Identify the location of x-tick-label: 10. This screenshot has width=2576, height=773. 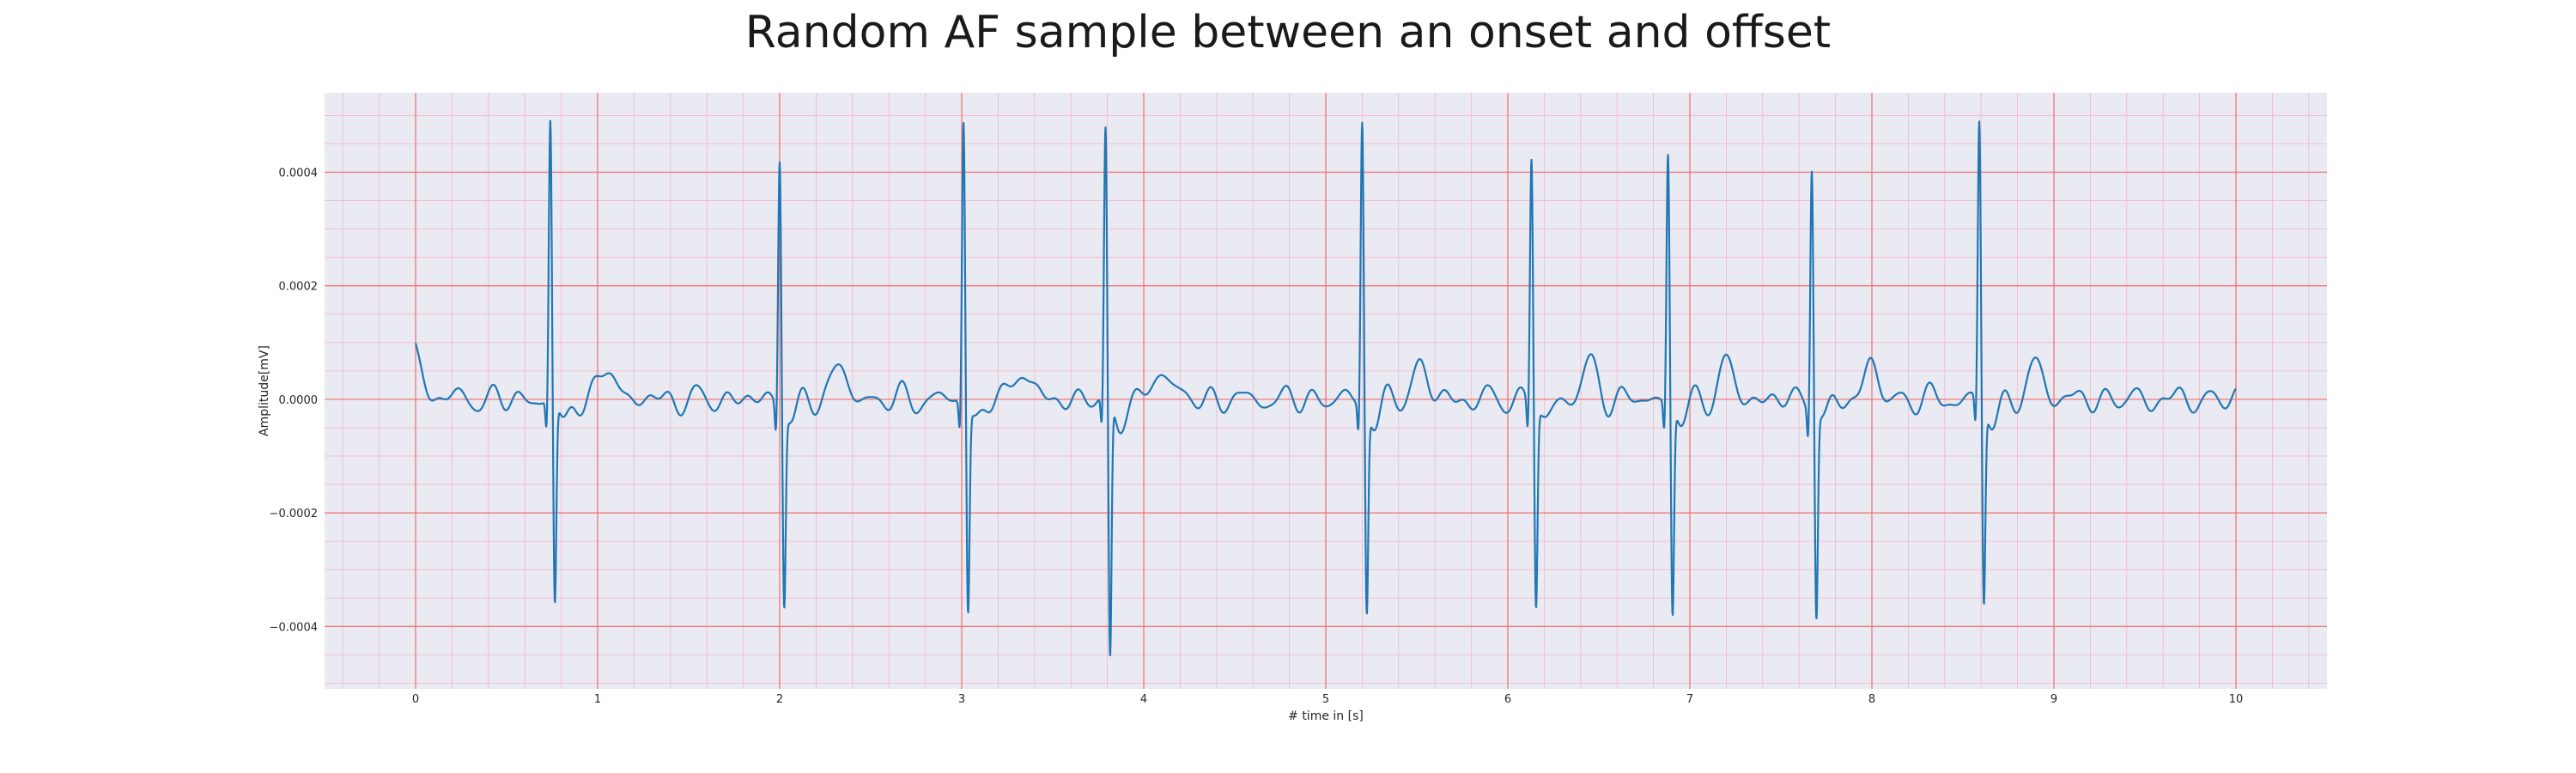
(2236, 699).